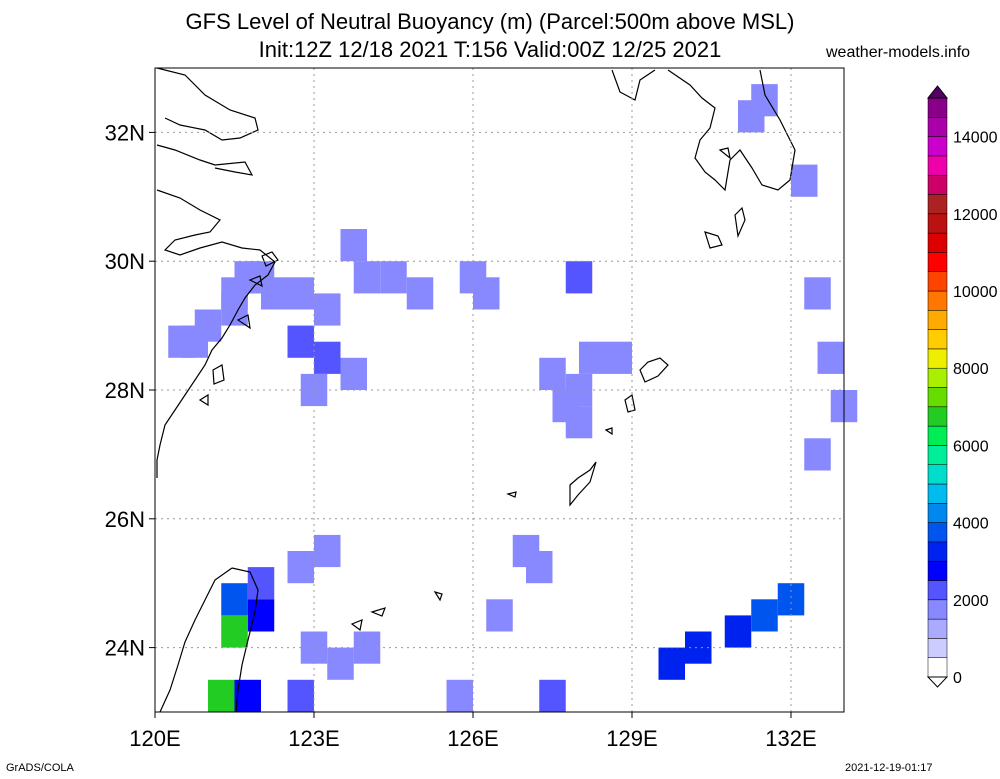 This screenshot has width=1000, height=779. What do you see at coordinates (209, 640) in the screenshot?
I see `taiwan-coastline` at bounding box center [209, 640].